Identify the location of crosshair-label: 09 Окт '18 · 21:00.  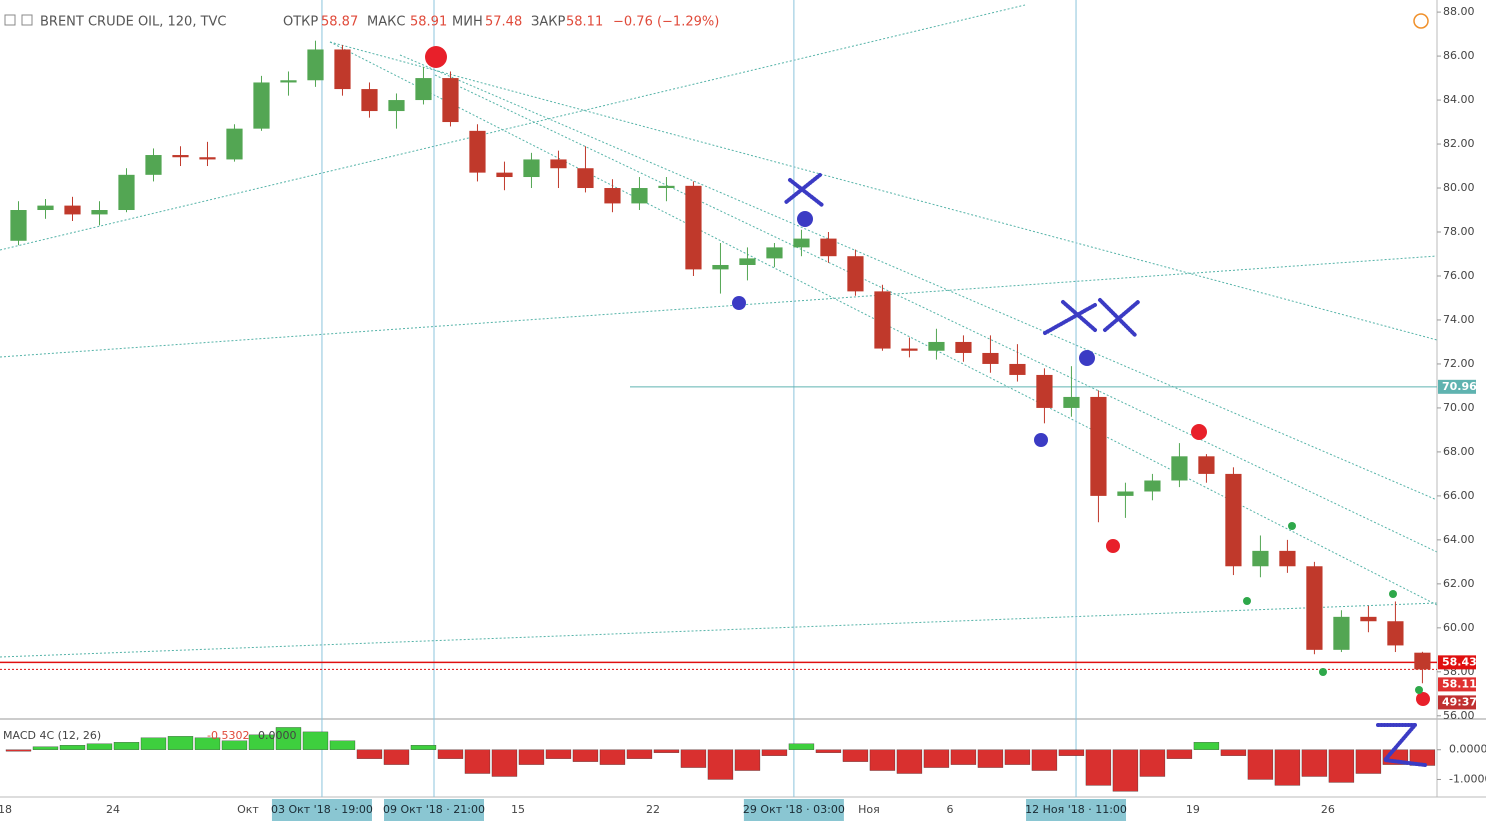
(434, 809).